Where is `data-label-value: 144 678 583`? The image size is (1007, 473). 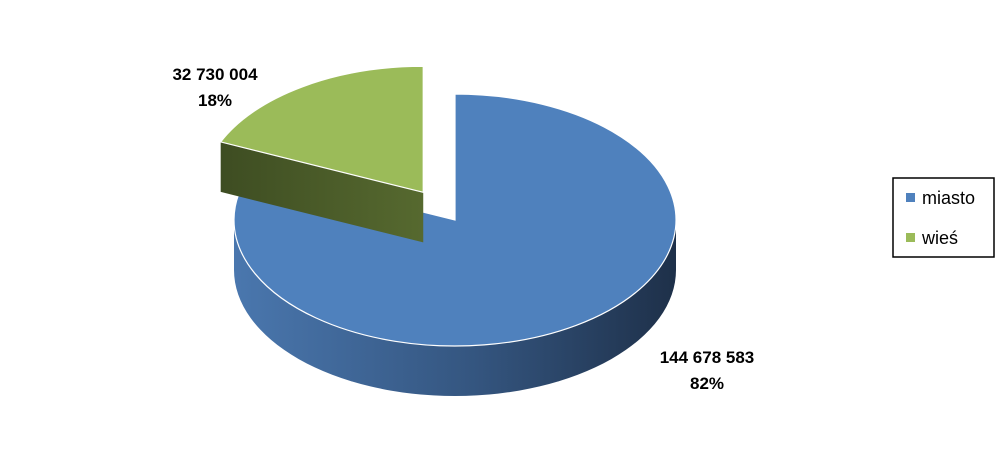
data-label-value: 144 678 583 is located at coordinates (707, 357).